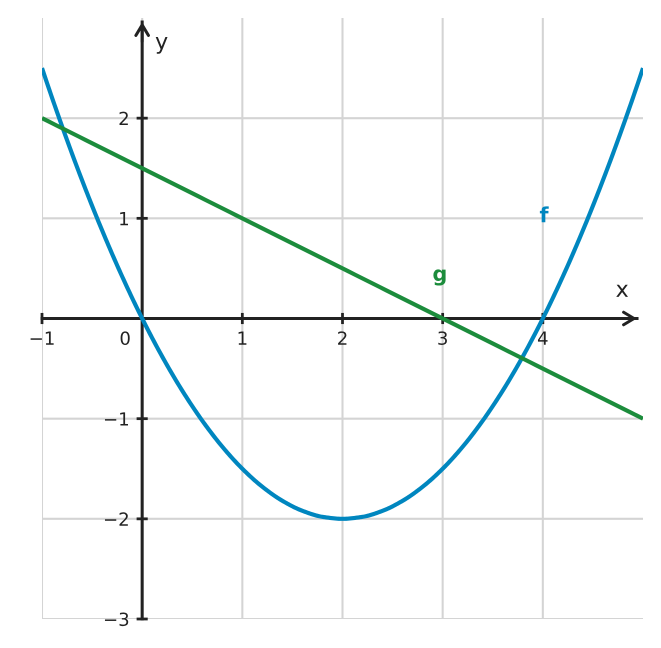 The image size is (661, 648). What do you see at coordinates (116, 419) in the screenshot?
I see `y-tick-label: −1` at bounding box center [116, 419].